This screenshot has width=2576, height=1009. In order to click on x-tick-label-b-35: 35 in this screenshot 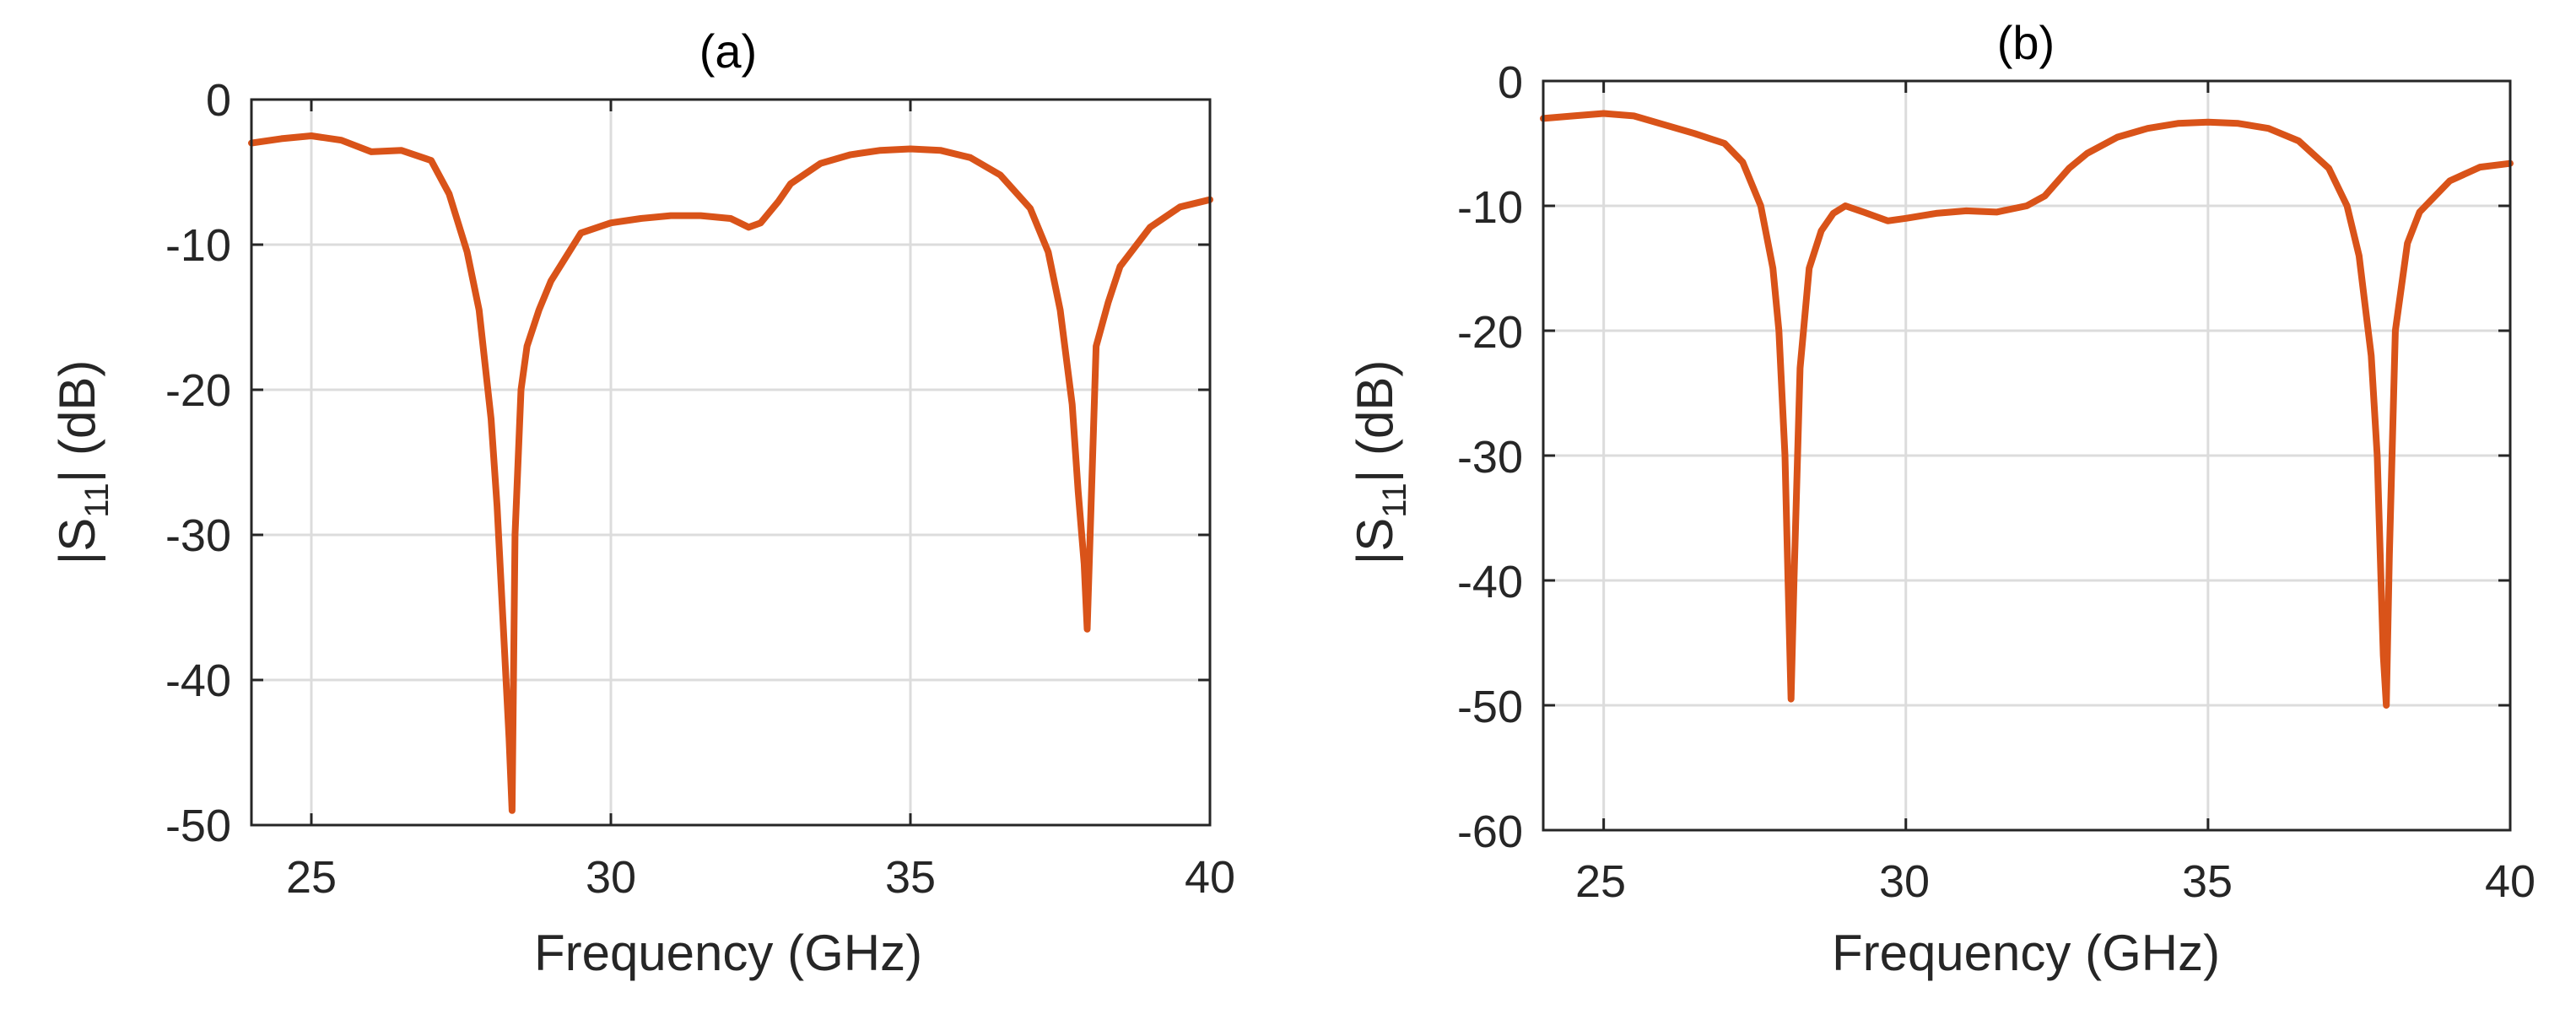, I will do `click(2207, 881)`.